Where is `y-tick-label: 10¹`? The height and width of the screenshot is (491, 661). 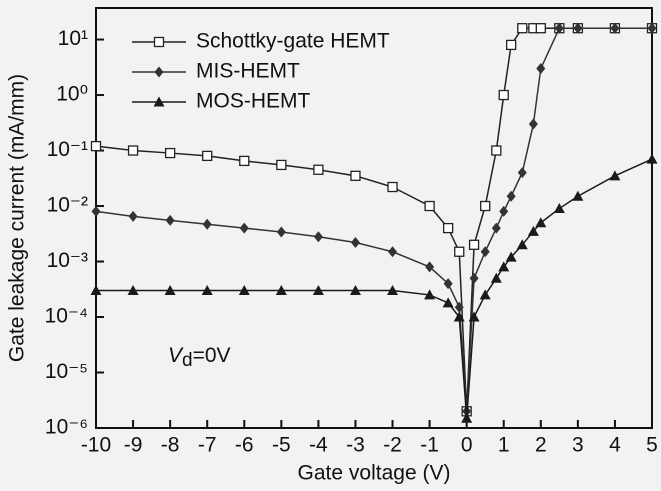 y-tick-label: 10¹ is located at coordinates (73, 38).